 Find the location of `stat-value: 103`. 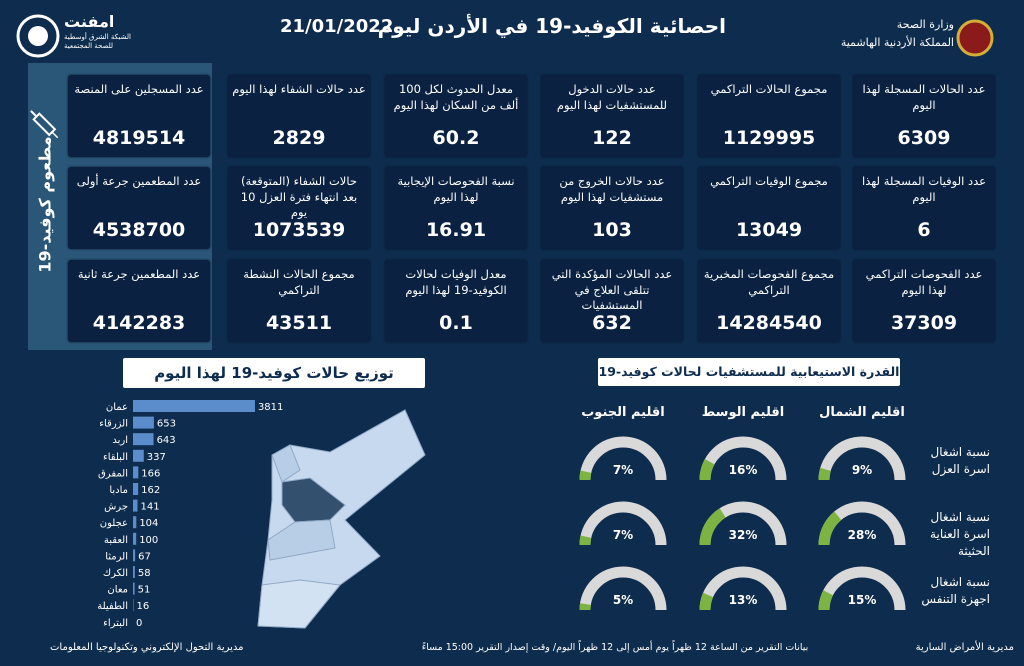

stat-value: 103 is located at coordinates (612, 230).